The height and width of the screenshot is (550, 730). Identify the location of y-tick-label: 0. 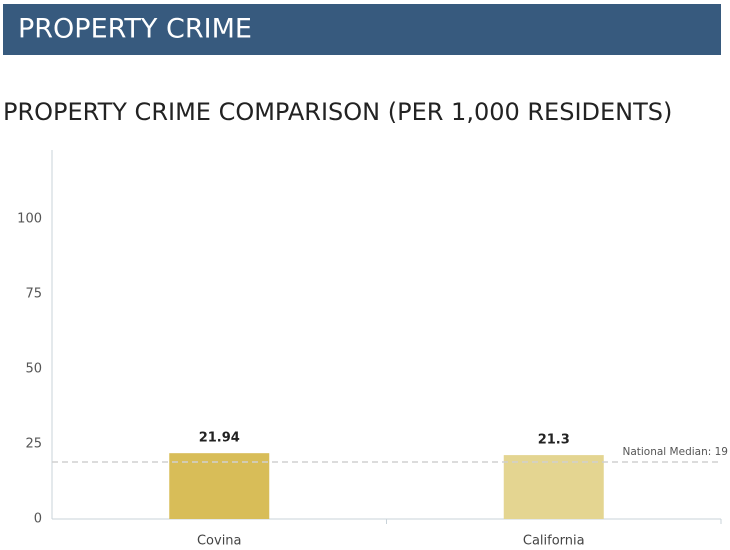
(38, 519).